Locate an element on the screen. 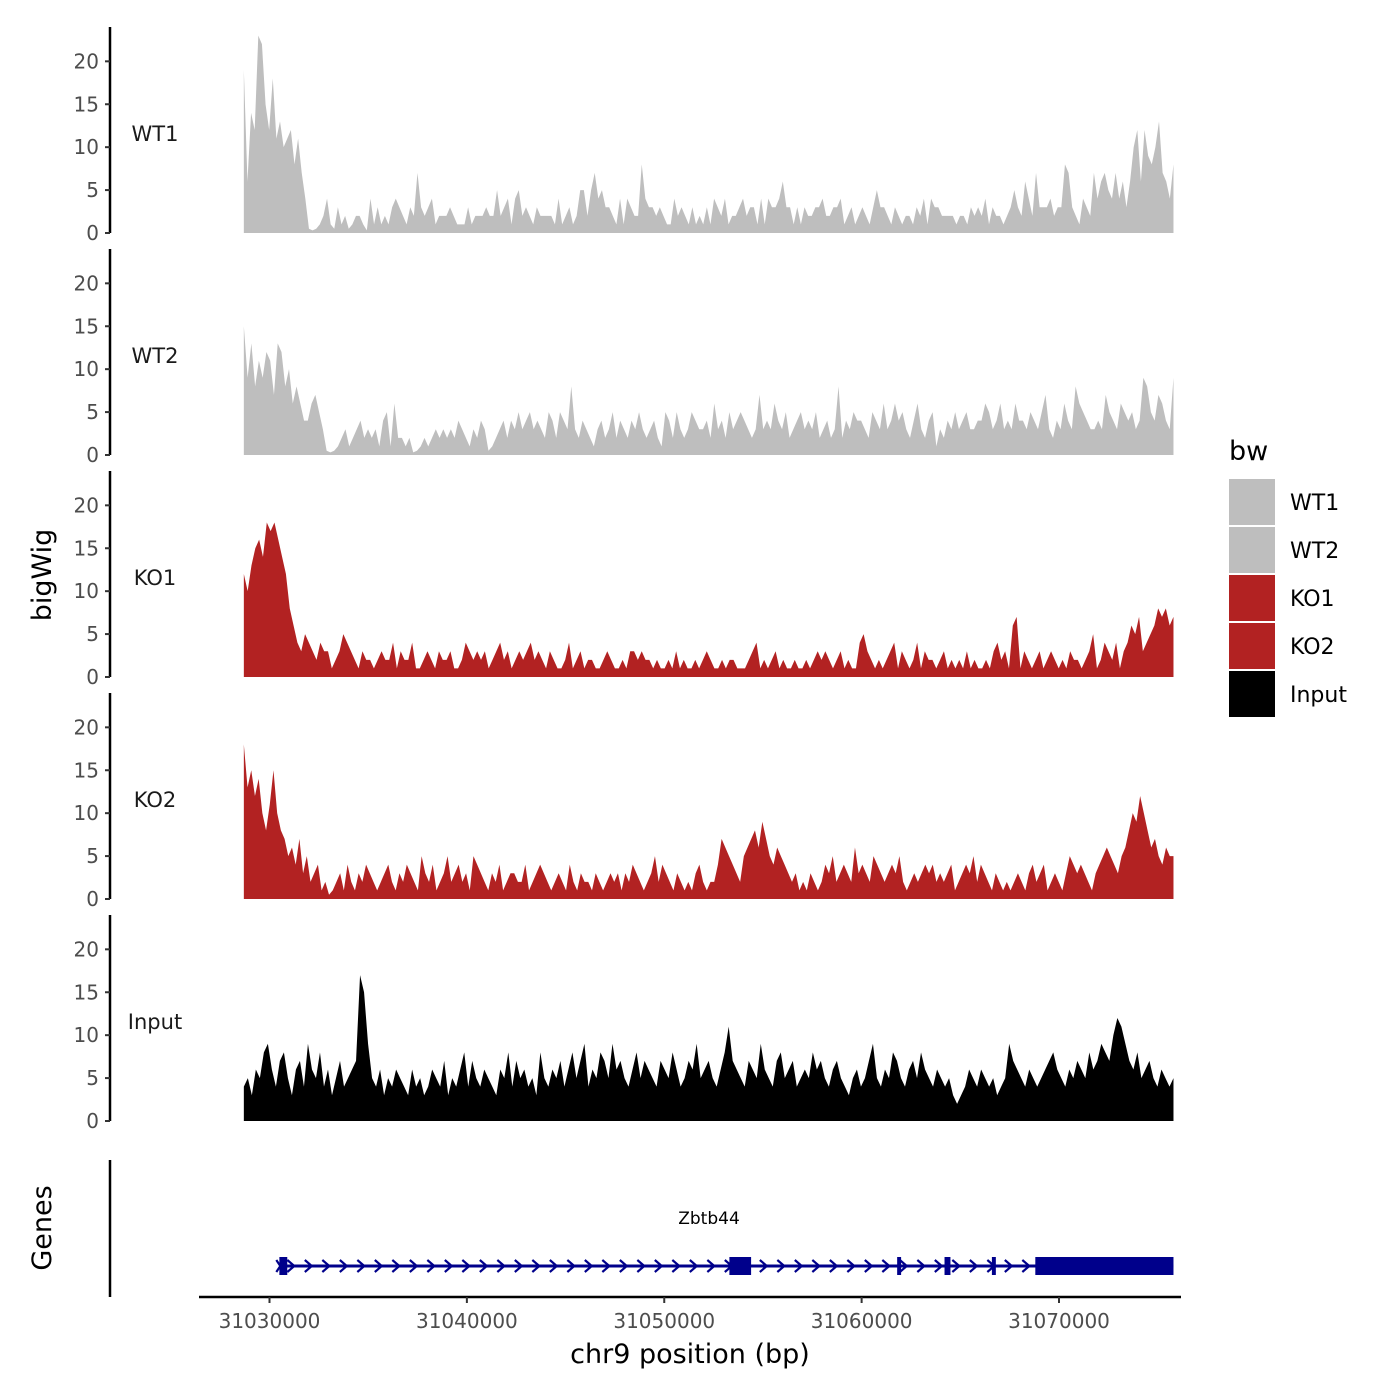  legend-key-ko1 is located at coordinates (1252, 598).